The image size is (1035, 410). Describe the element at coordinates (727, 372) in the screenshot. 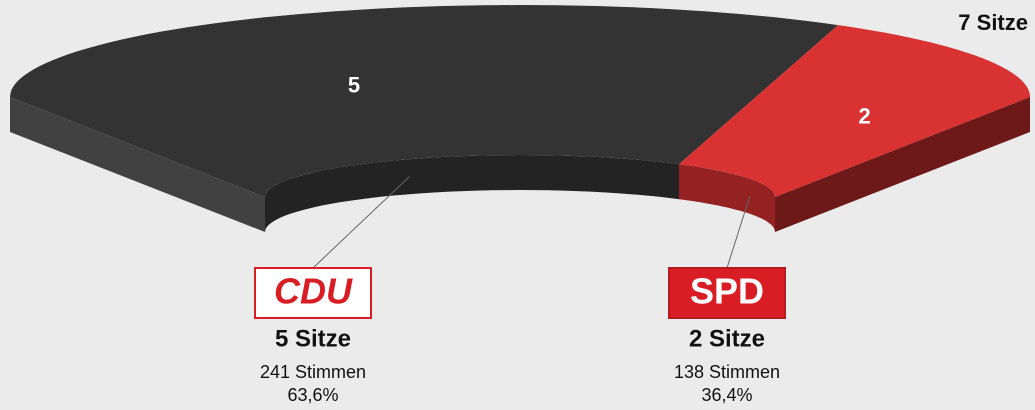

I see `party-votes: 138 Stimmen` at that location.